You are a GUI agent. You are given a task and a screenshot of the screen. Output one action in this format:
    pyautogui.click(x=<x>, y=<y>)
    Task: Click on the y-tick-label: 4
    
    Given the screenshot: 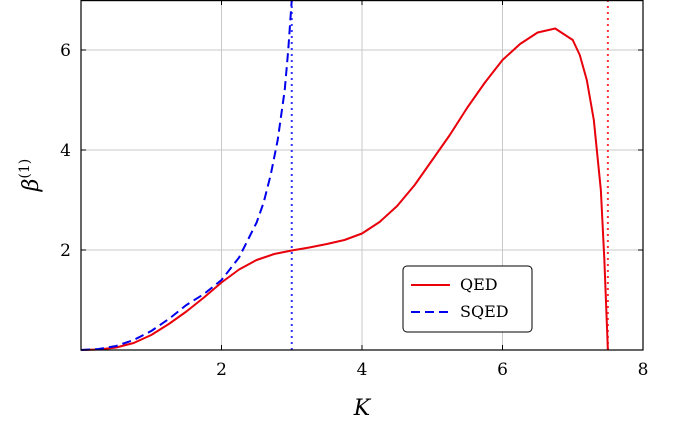 What is the action you would take?
    pyautogui.click(x=65, y=151)
    